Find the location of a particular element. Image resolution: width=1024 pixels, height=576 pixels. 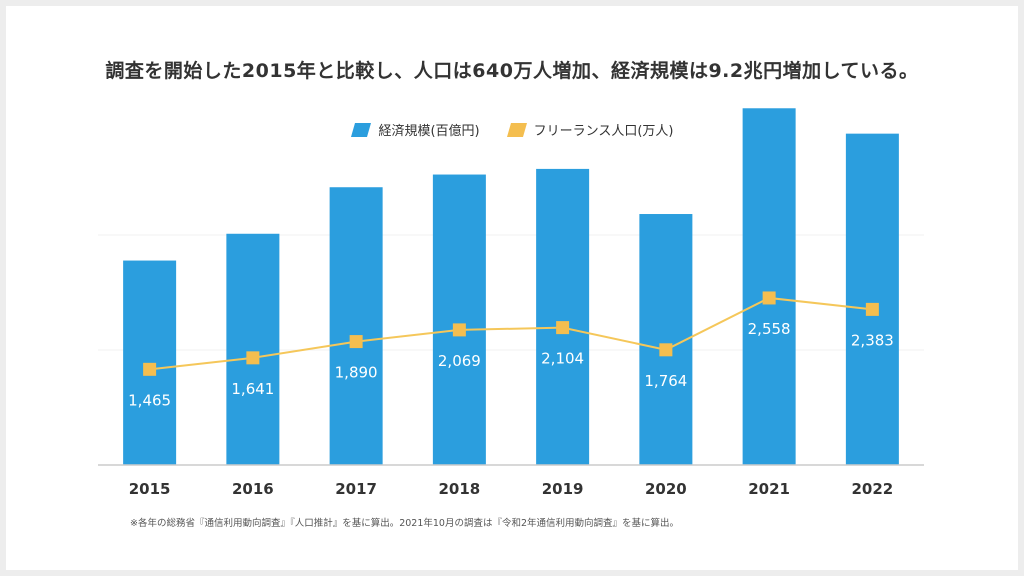

data-label: 1,641 is located at coordinates (252, 389).